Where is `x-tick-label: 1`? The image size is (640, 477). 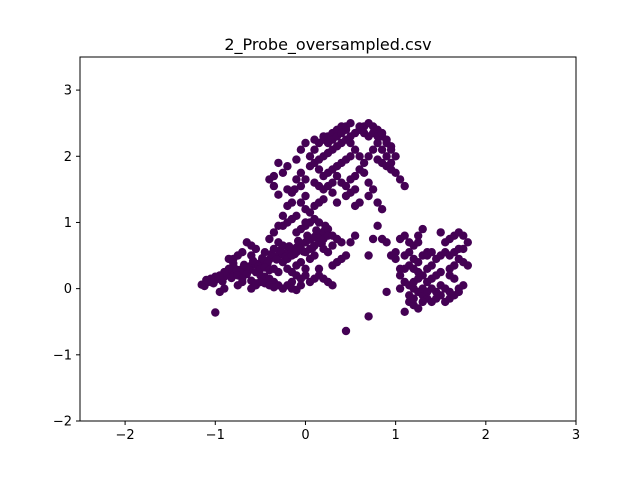 x-tick-label: 1 is located at coordinates (395, 435).